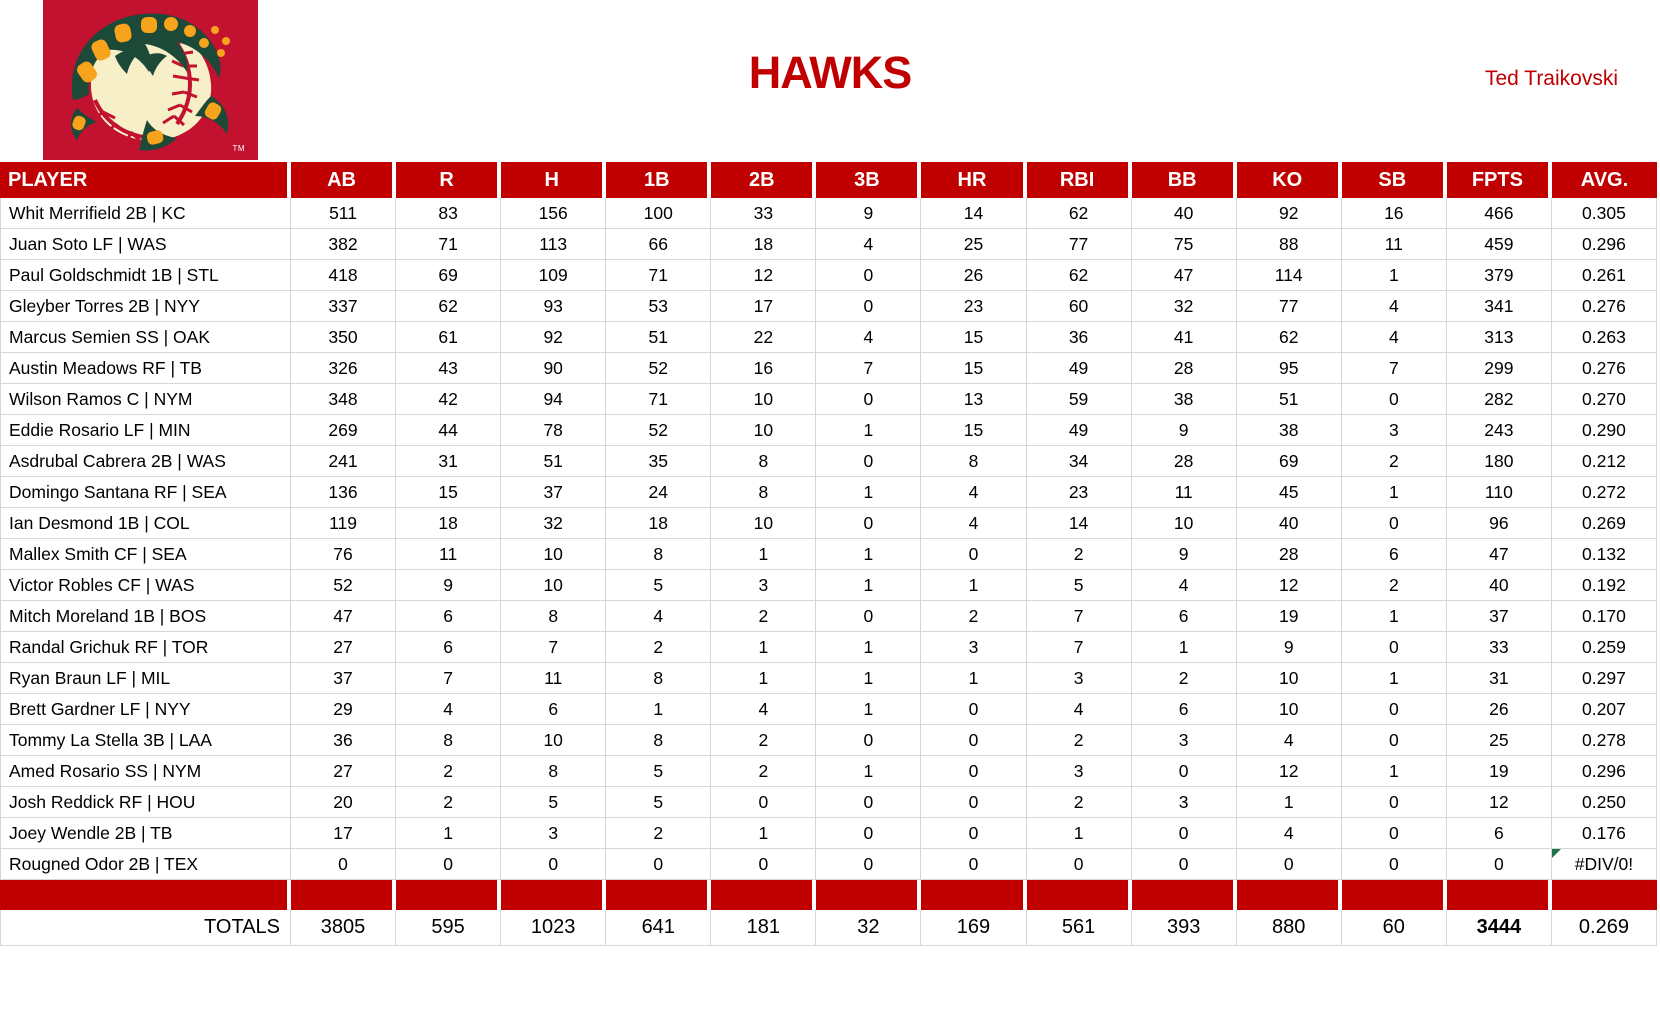 Image resolution: width=1660 pixels, height=1033 pixels. What do you see at coordinates (1289, 864) in the screenshot?
I see `stat-cell-ko: 0` at bounding box center [1289, 864].